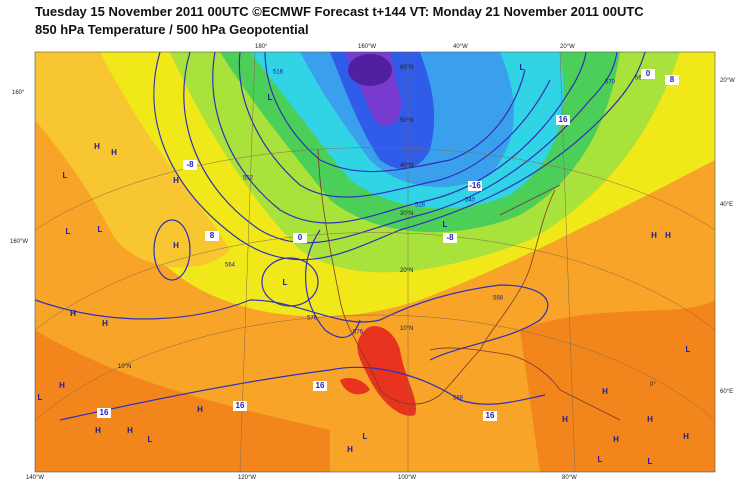 Image resolution: width=745 pixels, height=491 pixels. Describe the element at coordinates (470, 201) in the screenshot. I see `contour-label: 540` at that location.